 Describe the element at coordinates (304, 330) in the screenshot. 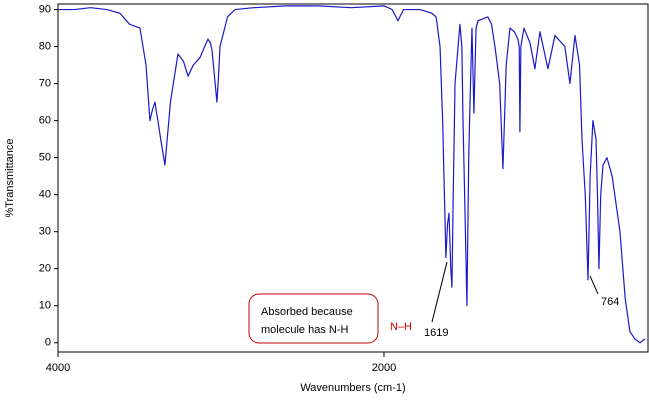

I see `annotation-text: molecule has N-H` at that location.